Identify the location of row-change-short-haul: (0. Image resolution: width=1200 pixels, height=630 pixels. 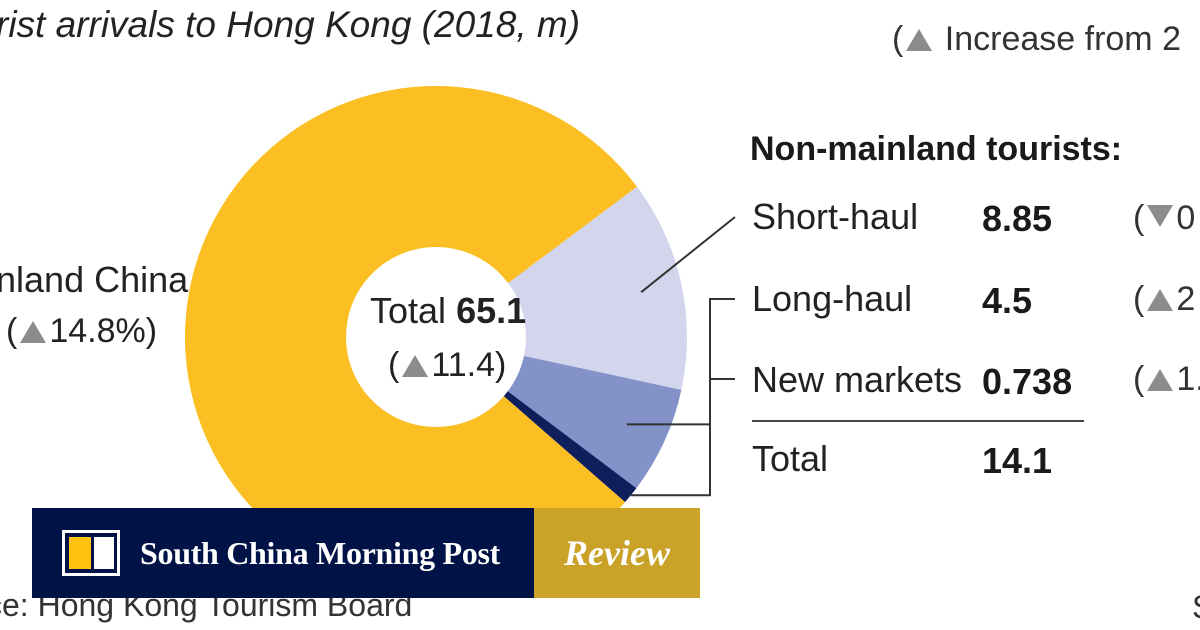
(1164, 218).